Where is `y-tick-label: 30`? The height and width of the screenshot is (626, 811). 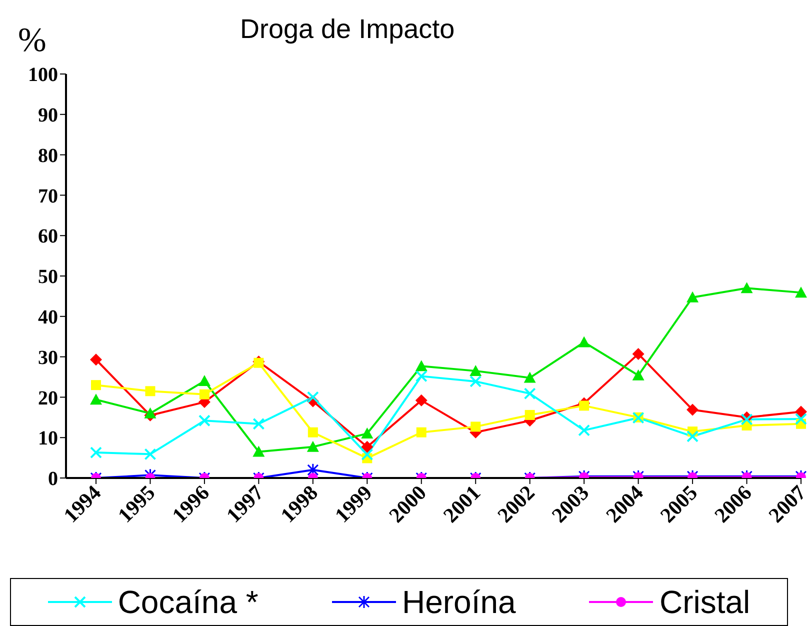
y-tick-label: 30 is located at coordinates (48, 357).